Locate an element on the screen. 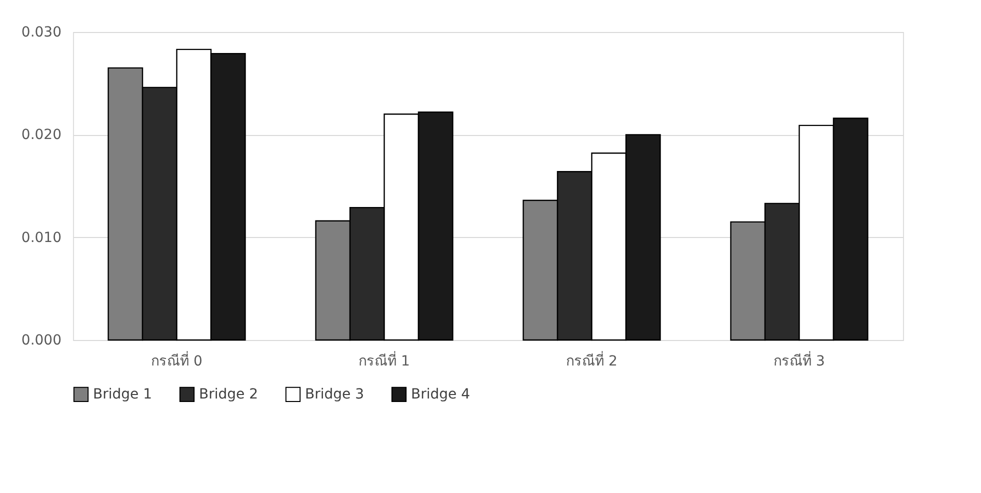  legend-label: Bridge 3 is located at coordinates (334, 394).